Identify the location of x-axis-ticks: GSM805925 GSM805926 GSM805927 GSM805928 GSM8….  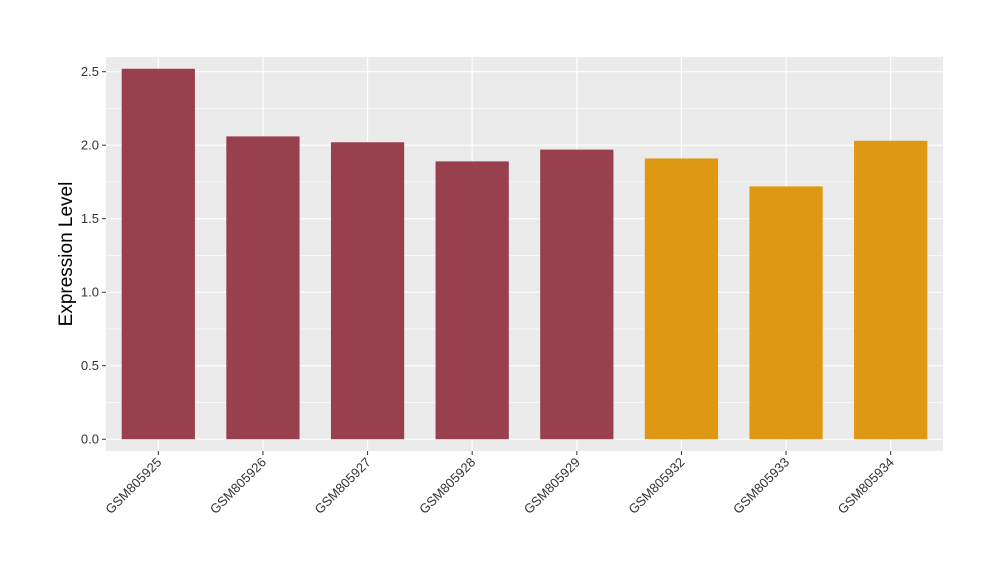
(499, 484).